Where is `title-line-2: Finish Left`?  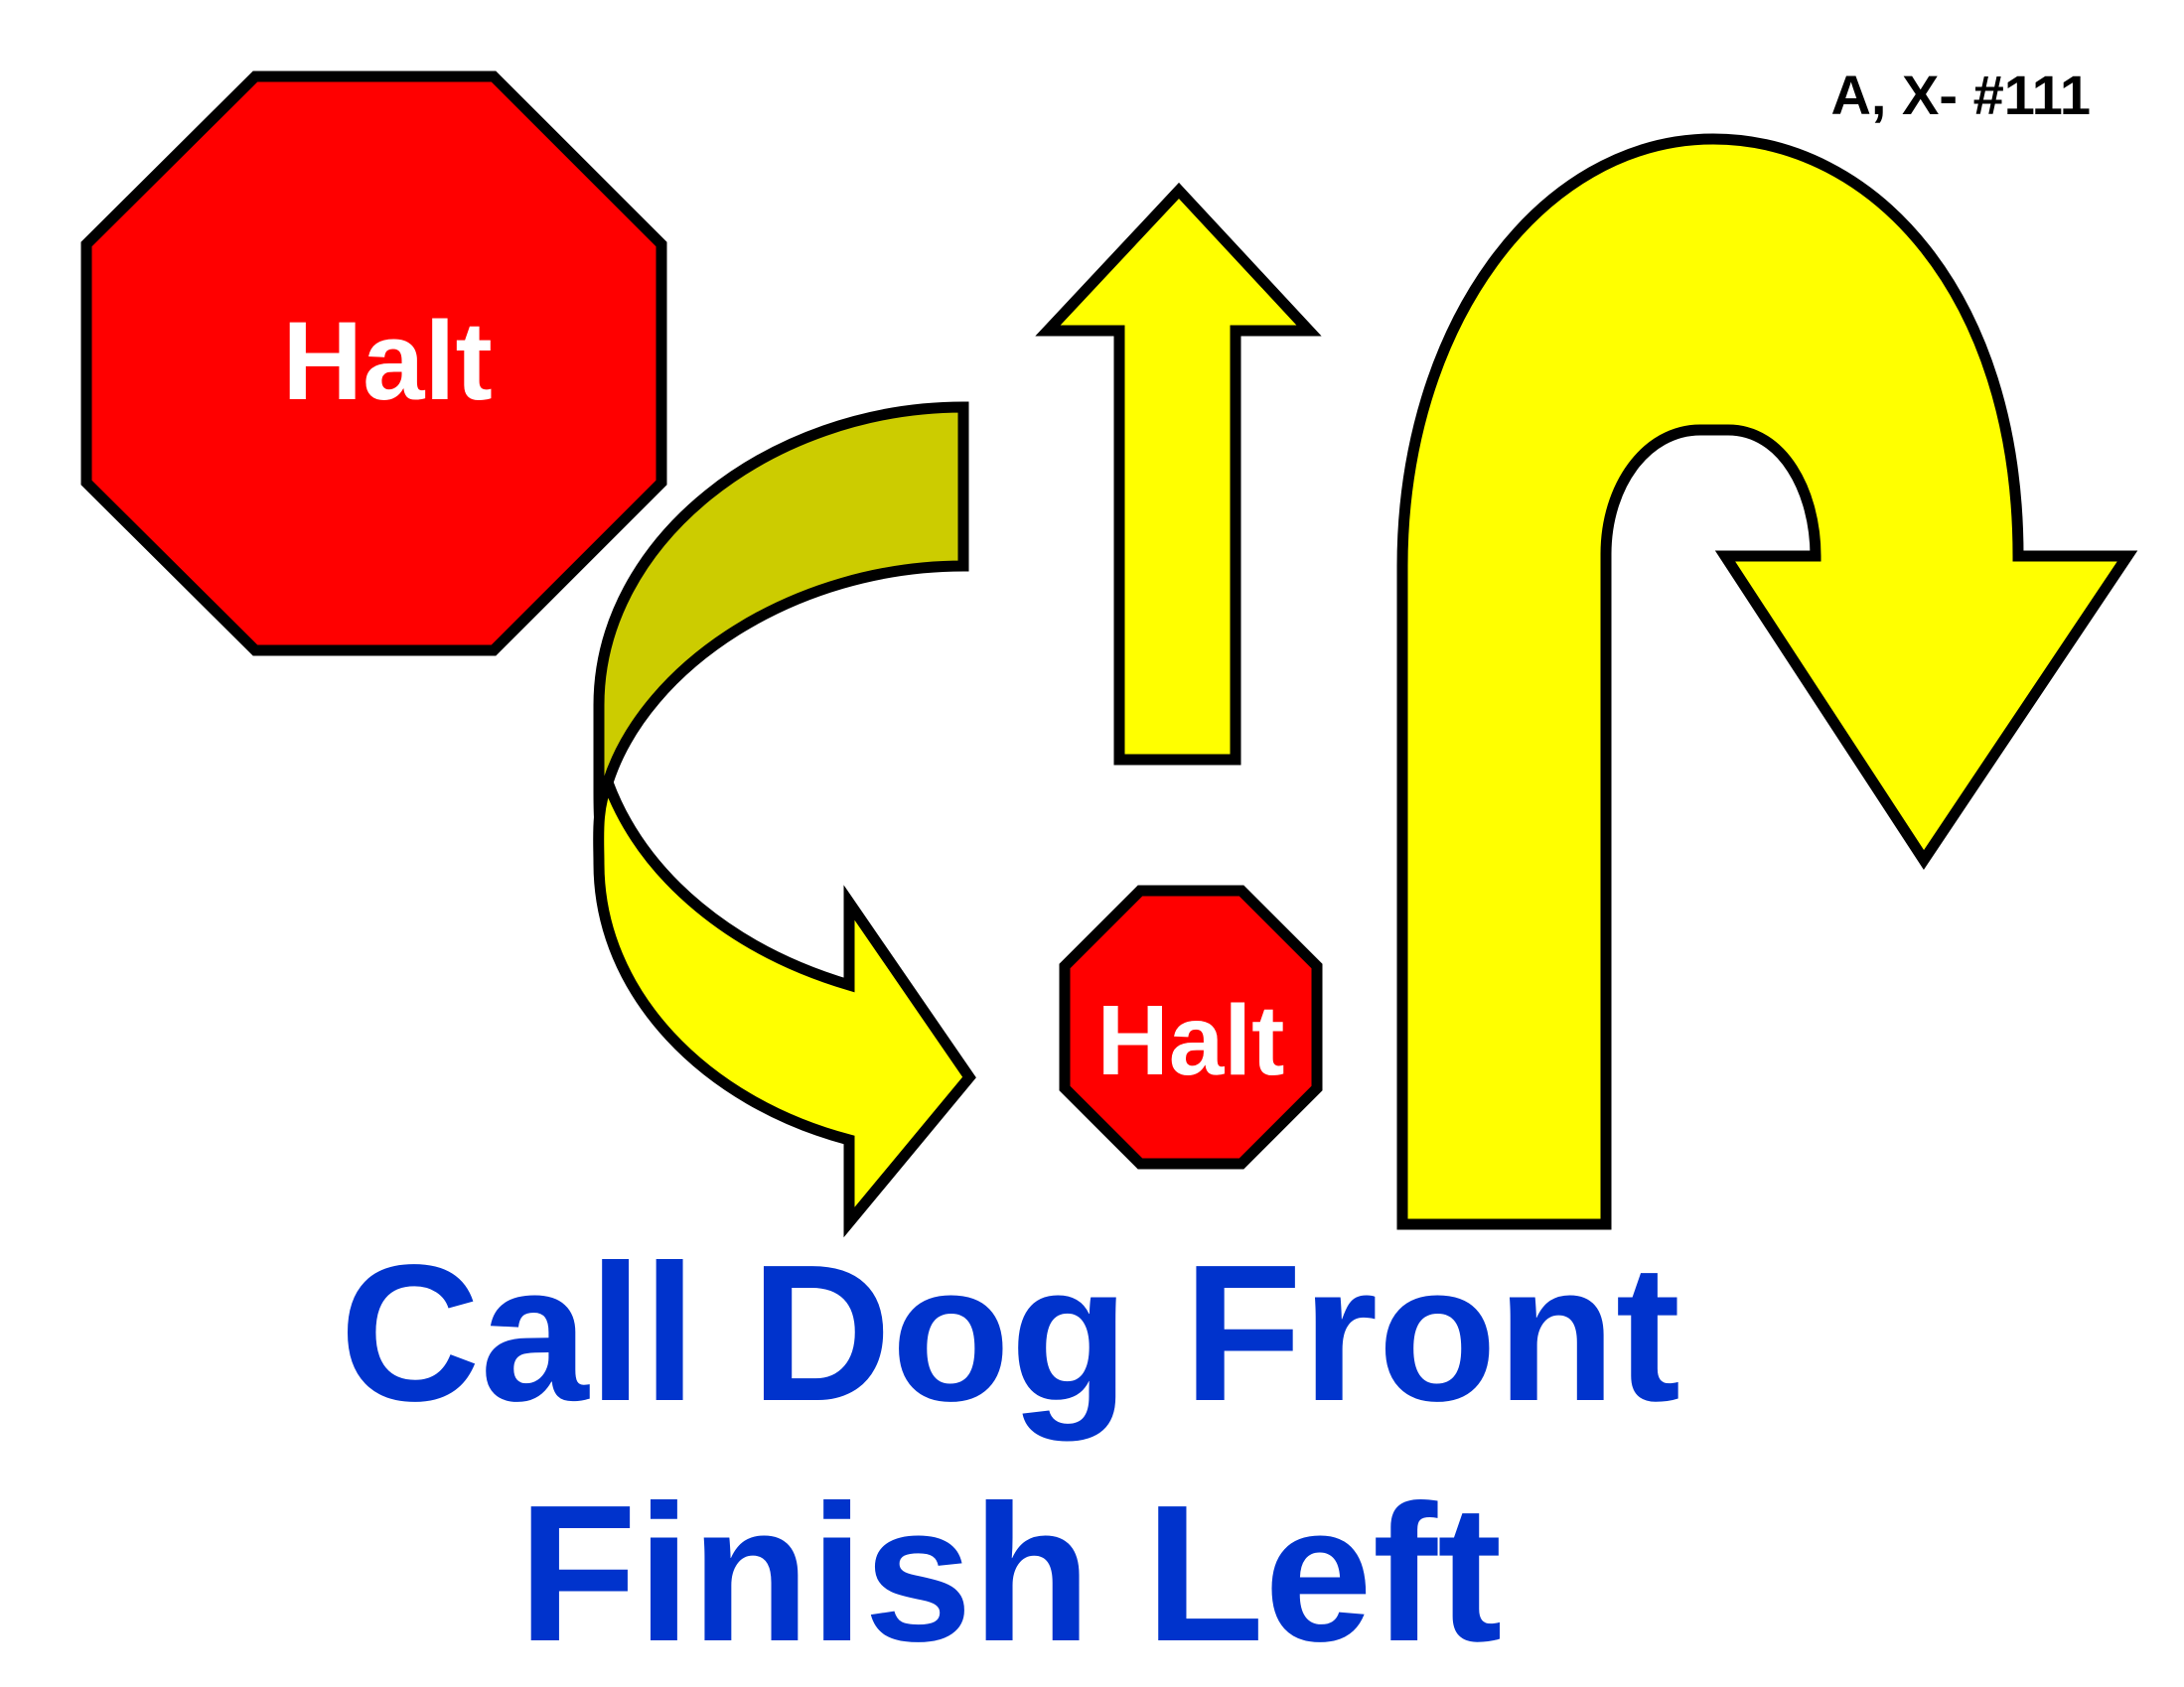
title-line-2: Finish Left is located at coordinates (1010, 1573).